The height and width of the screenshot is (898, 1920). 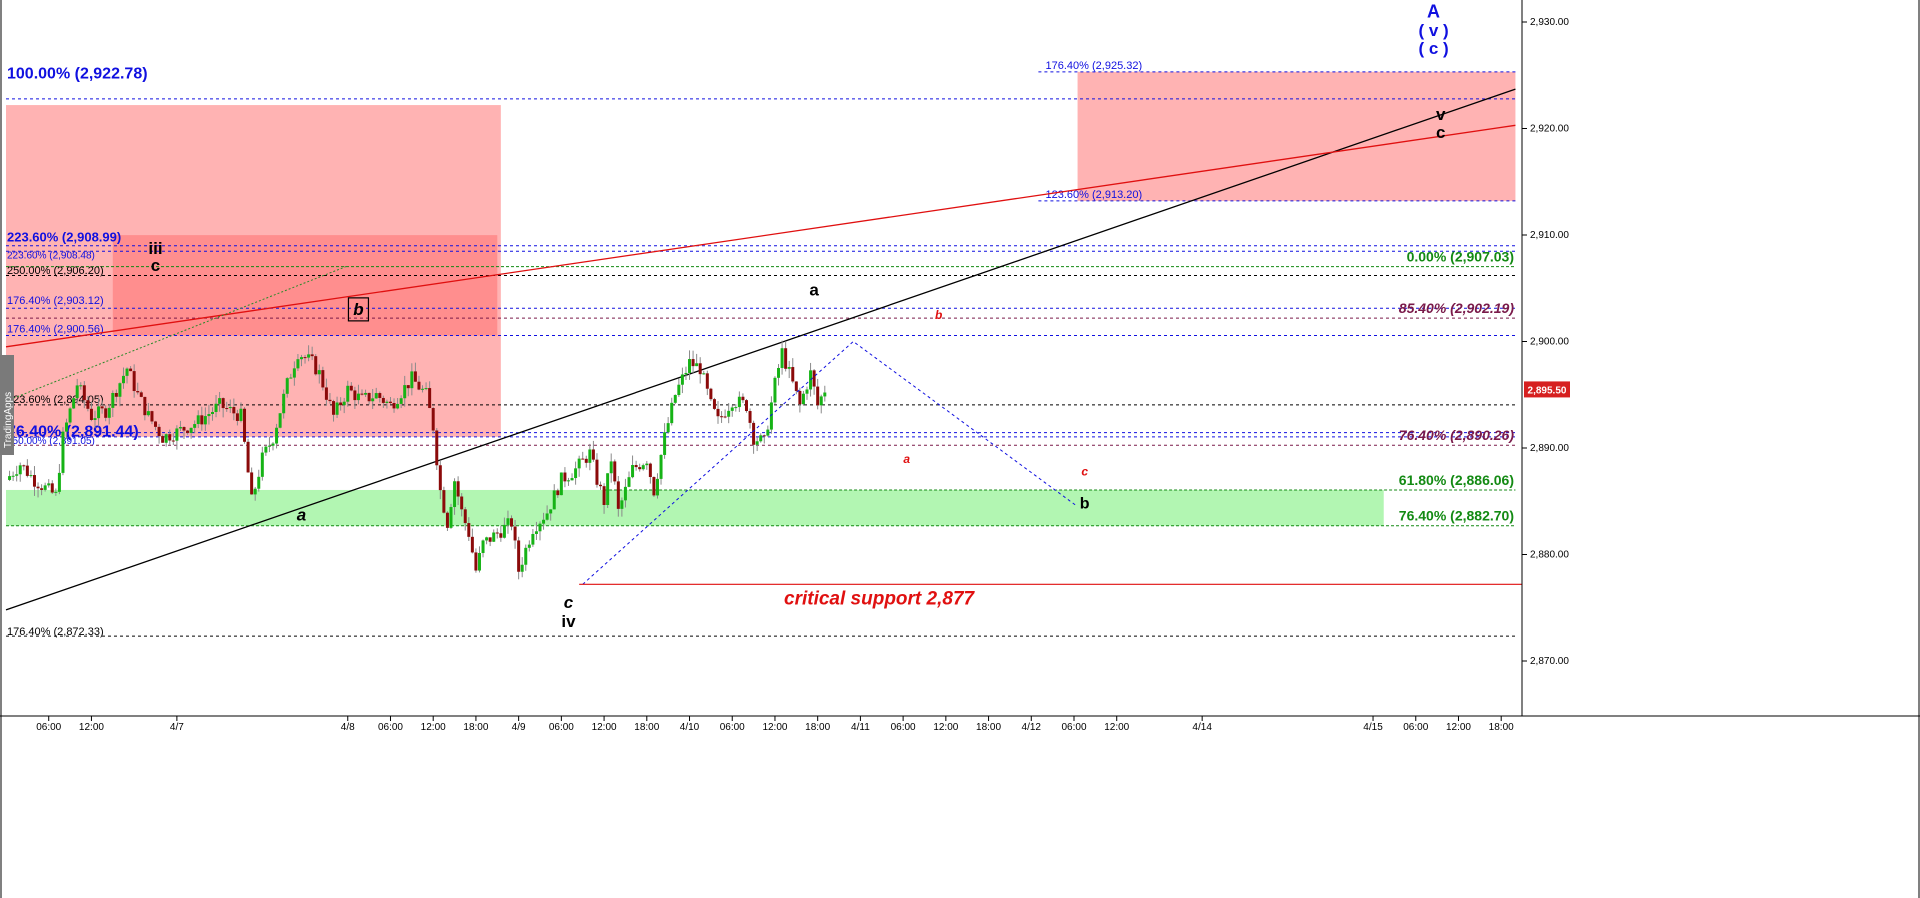 What do you see at coordinates (906, 459) in the screenshot?
I see `wave-label-8: a` at bounding box center [906, 459].